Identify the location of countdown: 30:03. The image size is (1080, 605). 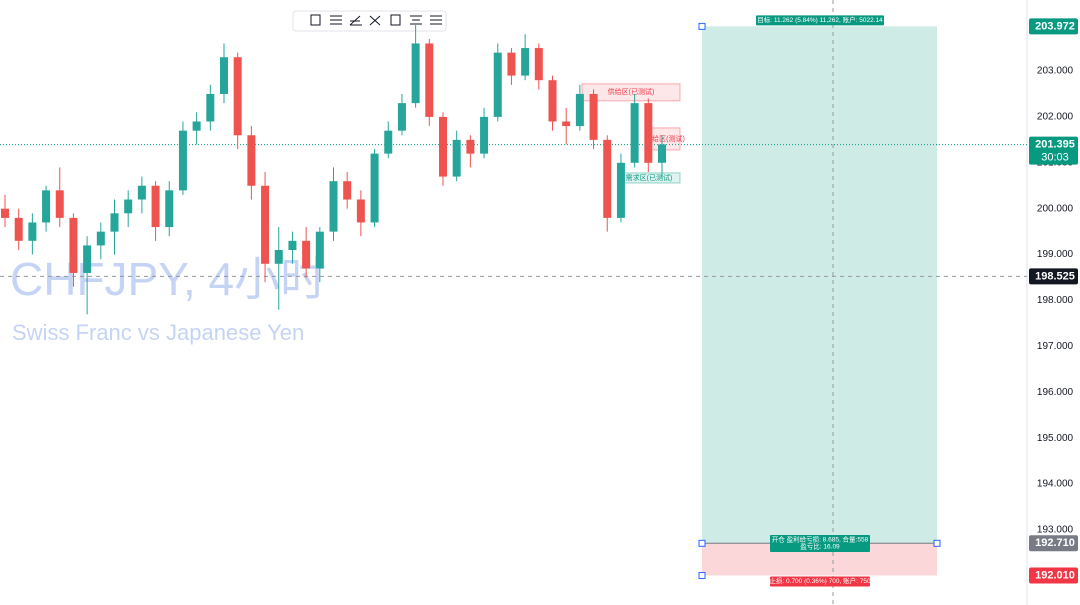
(1055, 158).